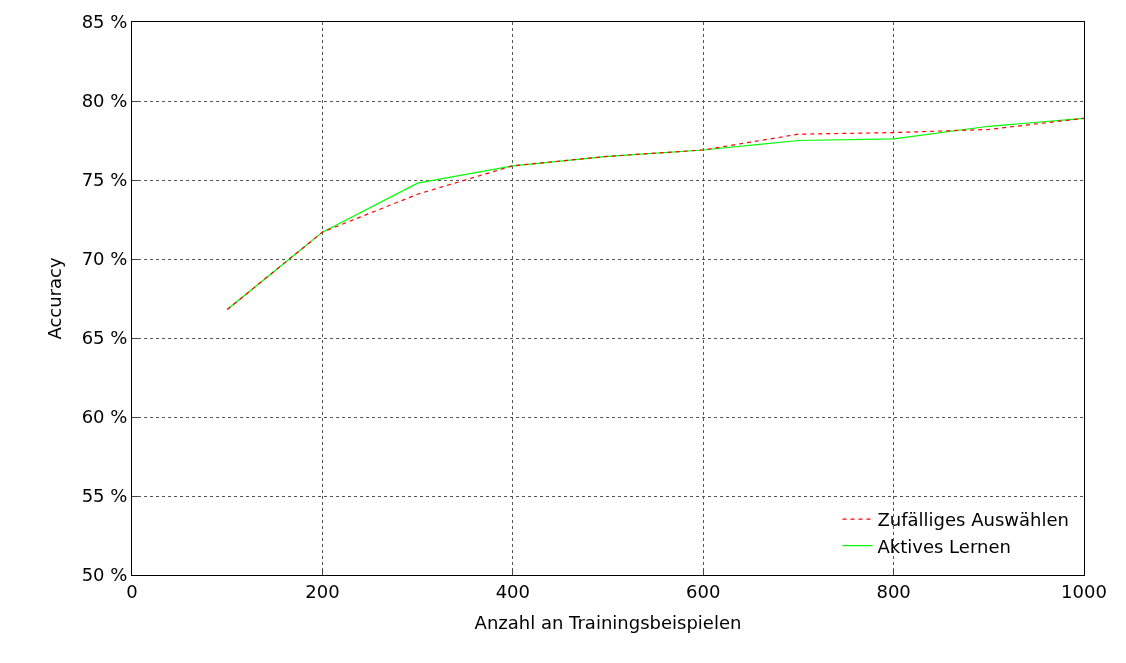  Describe the element at coordinates (1084, 591) in the screenshot. I see `x-tick-label: 1000` at that location.